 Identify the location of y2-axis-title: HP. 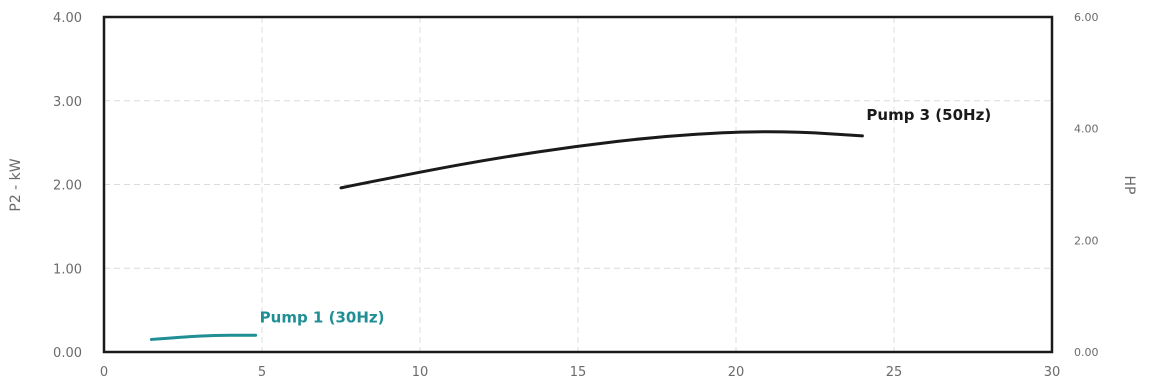
(1129, 185).